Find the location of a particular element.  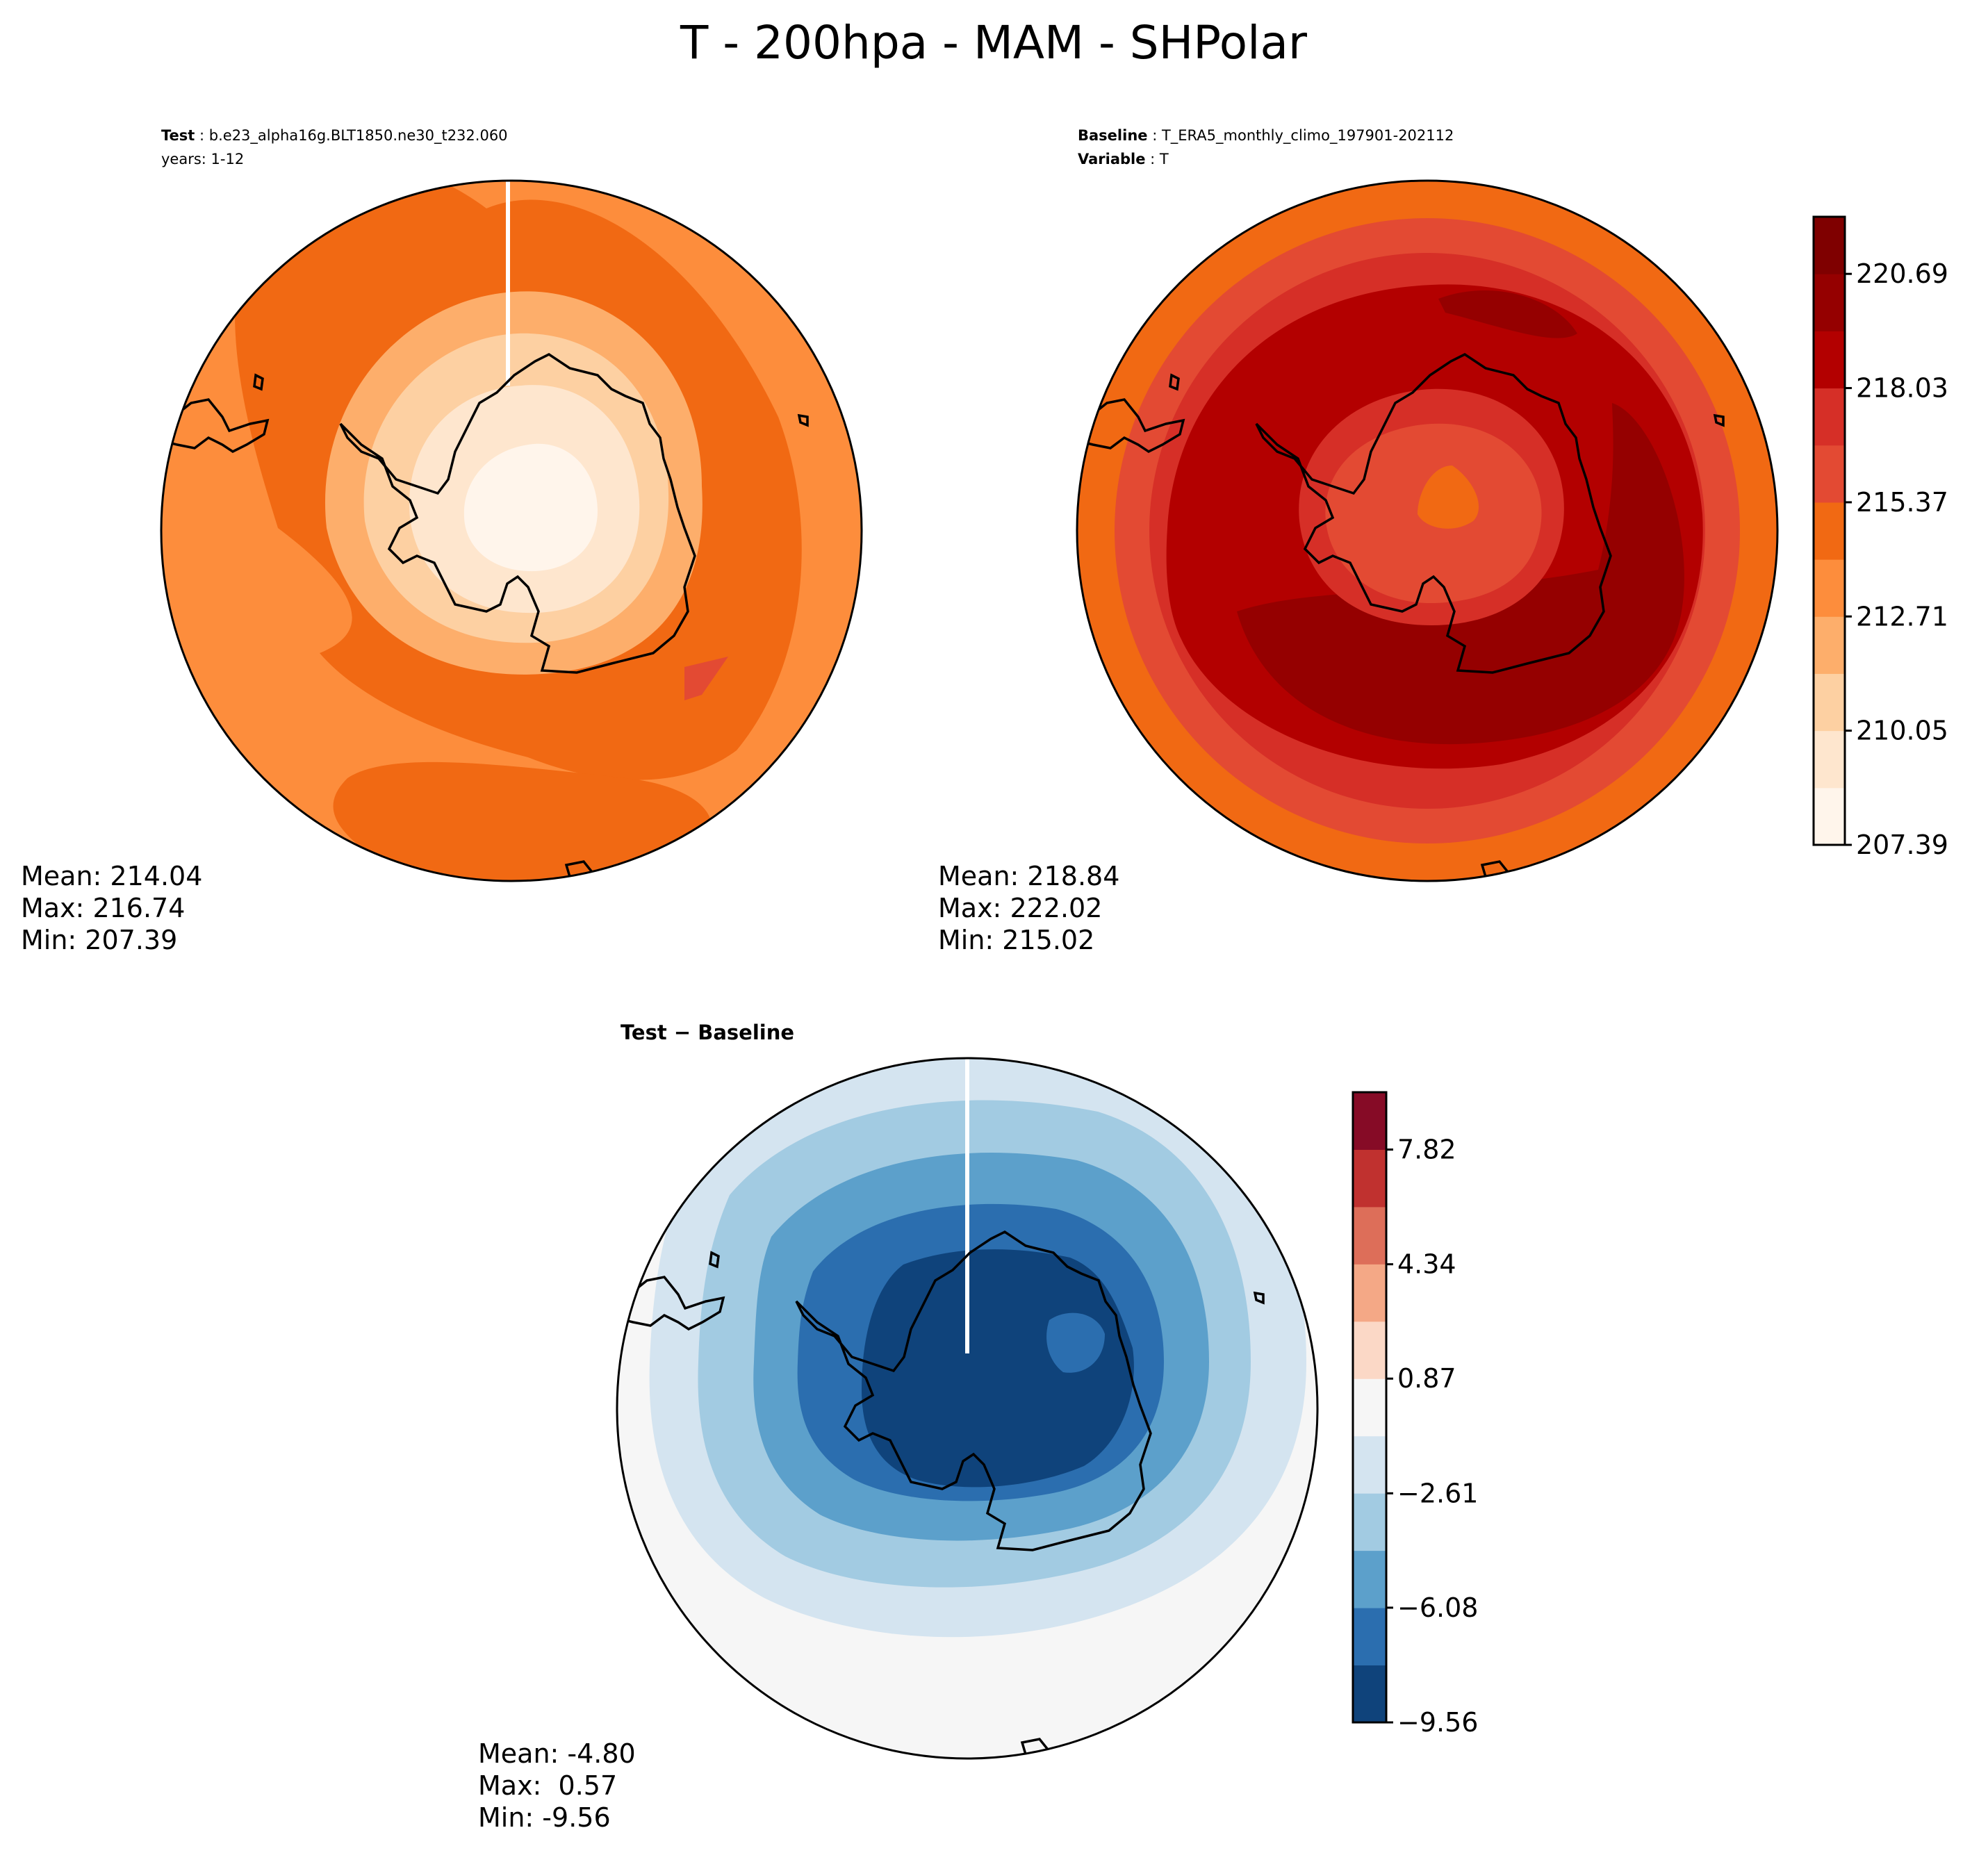

test-coastline is located at coordinates (517, 513).